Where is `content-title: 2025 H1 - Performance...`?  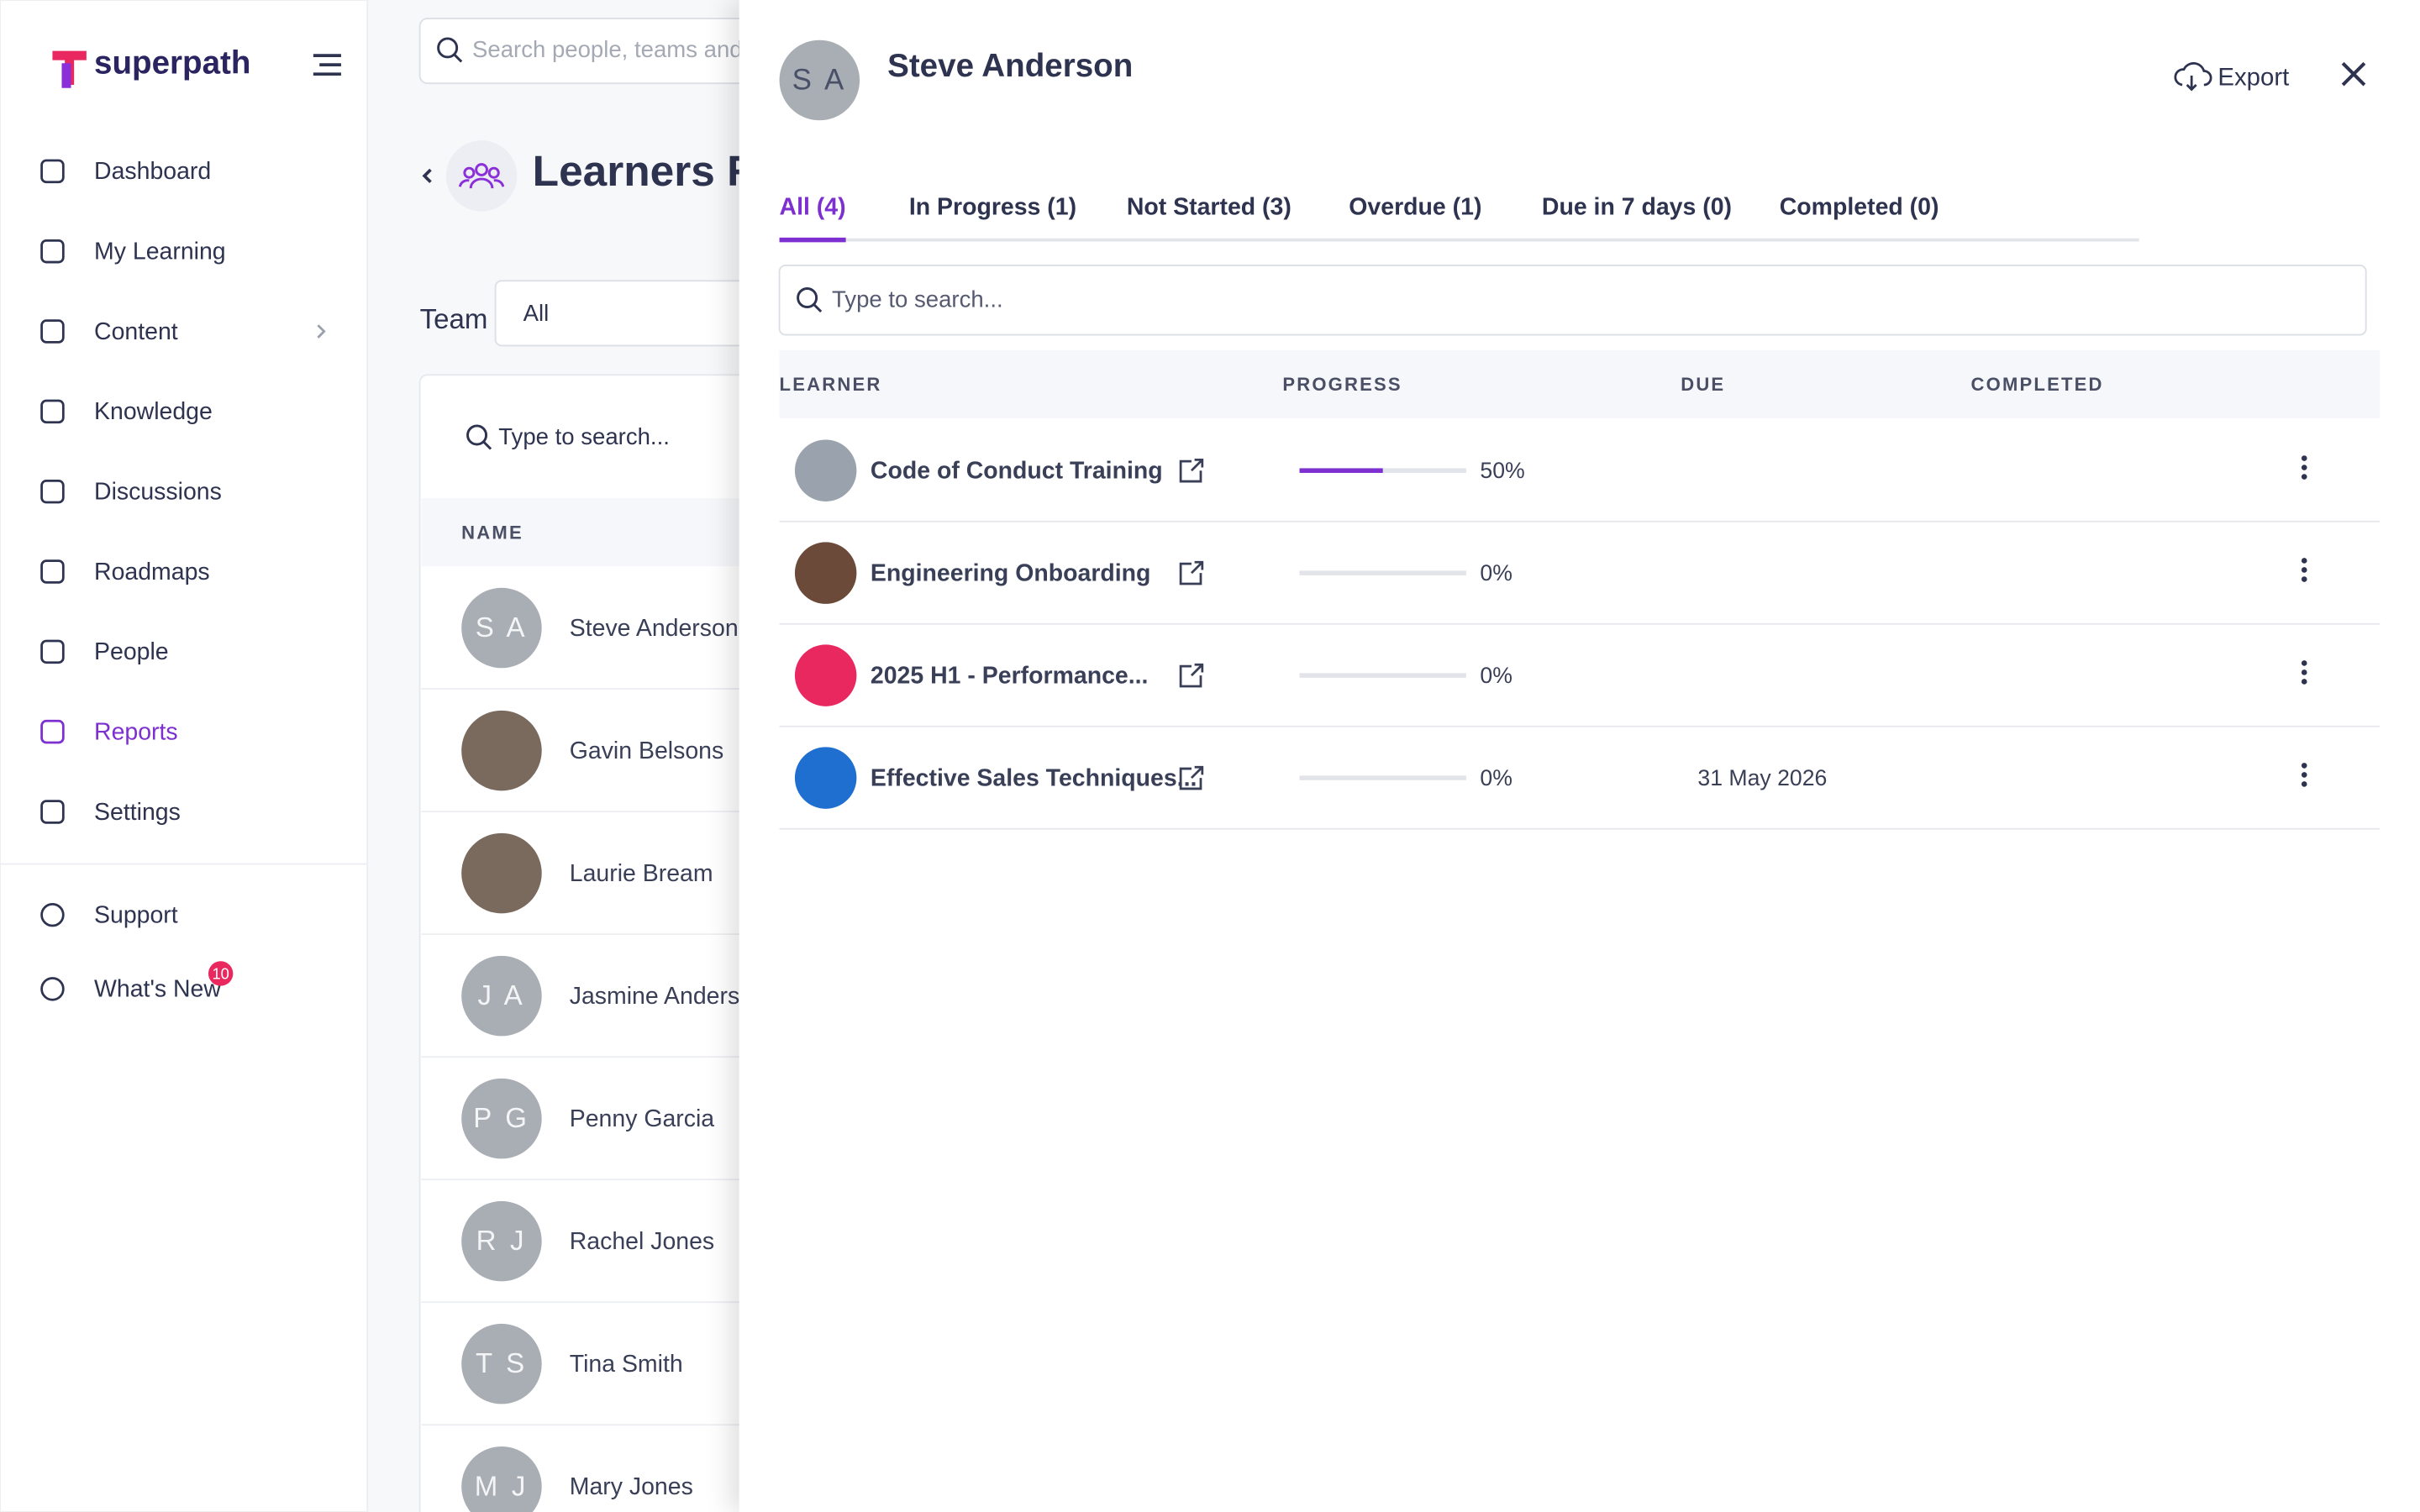 content-title: 2025 H1 - Performance... is located at coordinates (1010, 675).